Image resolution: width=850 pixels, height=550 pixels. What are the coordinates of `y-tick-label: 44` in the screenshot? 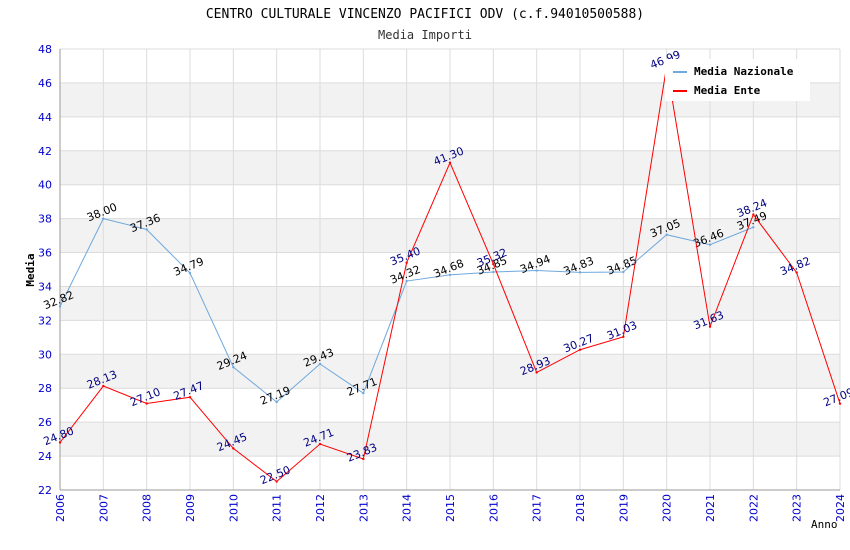 It's located at (45, 117).